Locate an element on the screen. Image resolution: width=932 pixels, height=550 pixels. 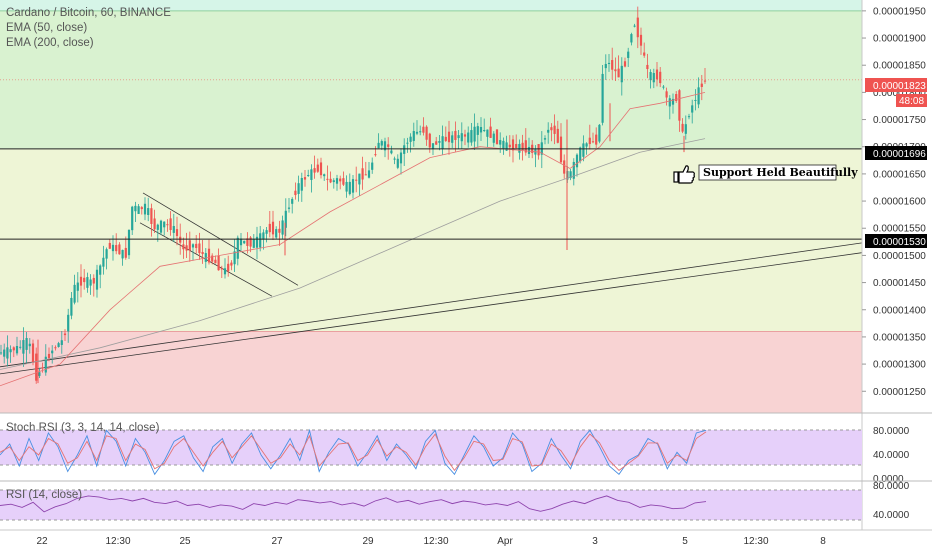
time-axis: 22 12:30 25 27 29 12:30 Apr 3 5 12:30 8 is located at coordinates (431, 541).